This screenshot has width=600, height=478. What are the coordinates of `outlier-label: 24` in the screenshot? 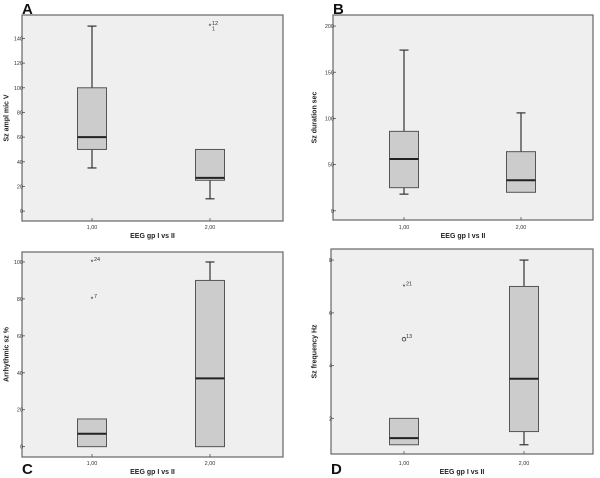 It's located at (97, 260).